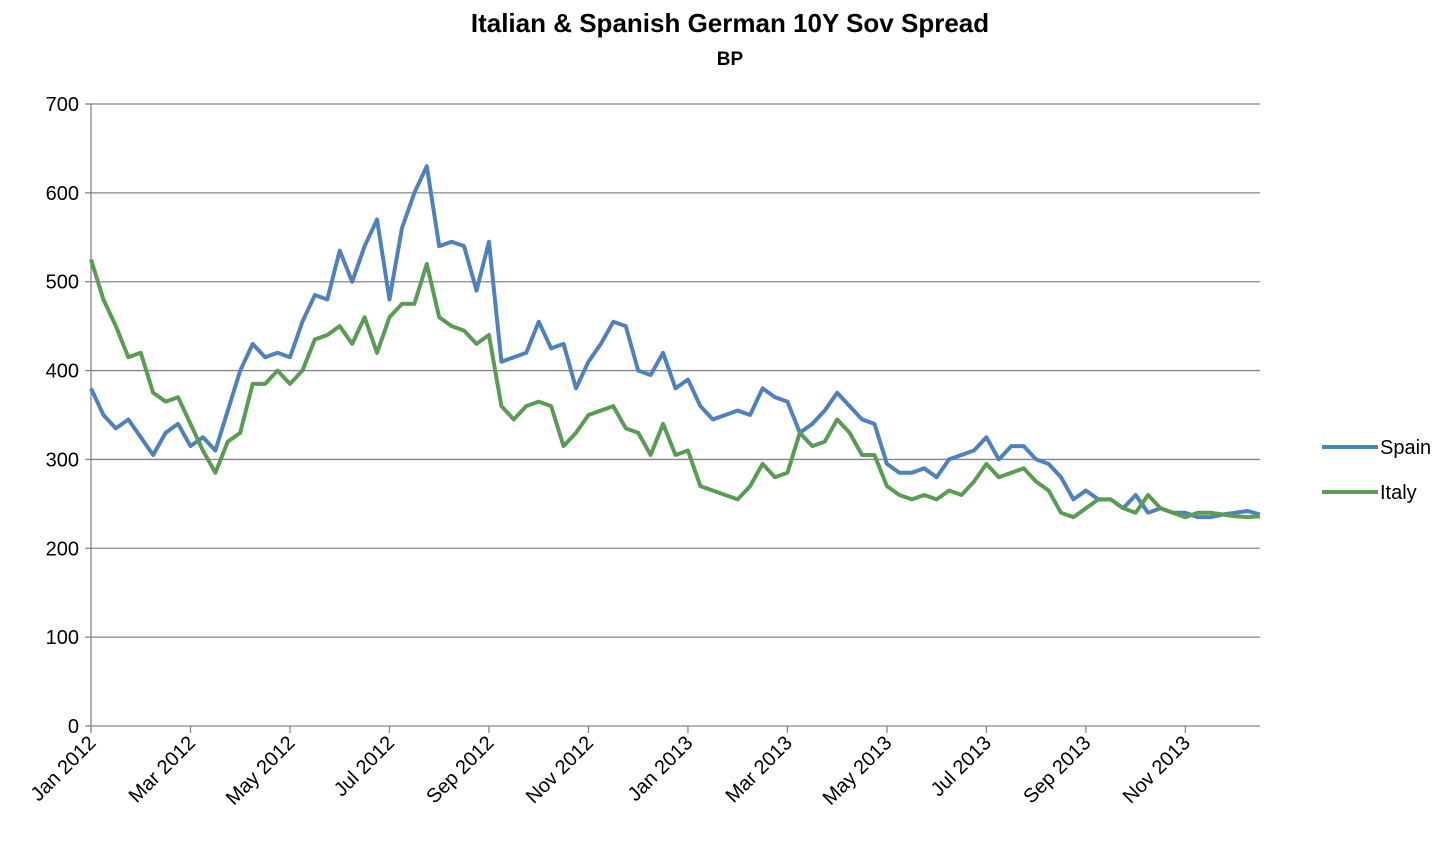  I want to click on x-tick-label: Nov 2013, so click(1157, 770).